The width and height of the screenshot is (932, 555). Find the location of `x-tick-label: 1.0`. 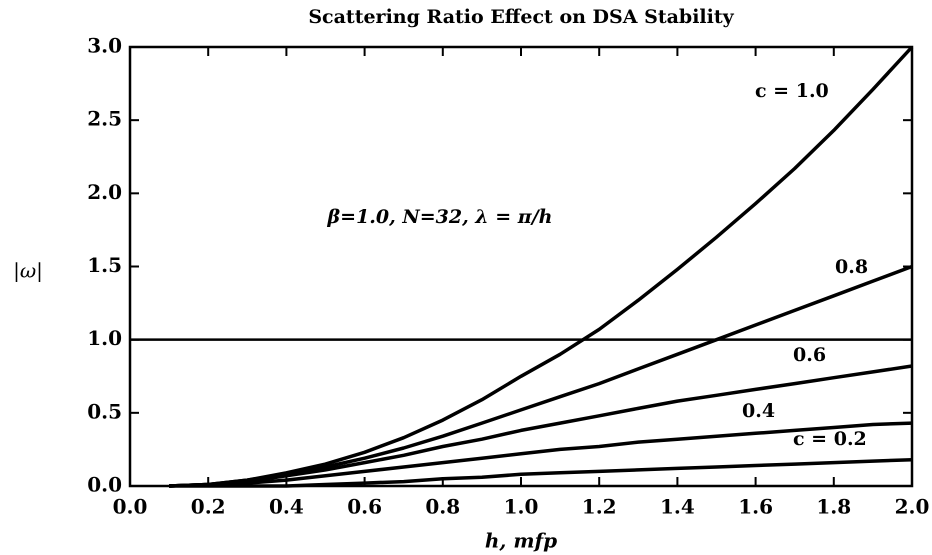

x-tick-label: 1.0 is located at coordinates (521, 507).